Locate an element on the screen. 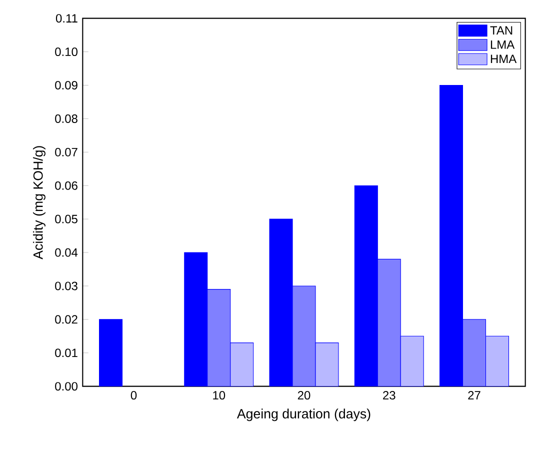  y-tick-label: 0.02 is located at coordinates (66, 319).